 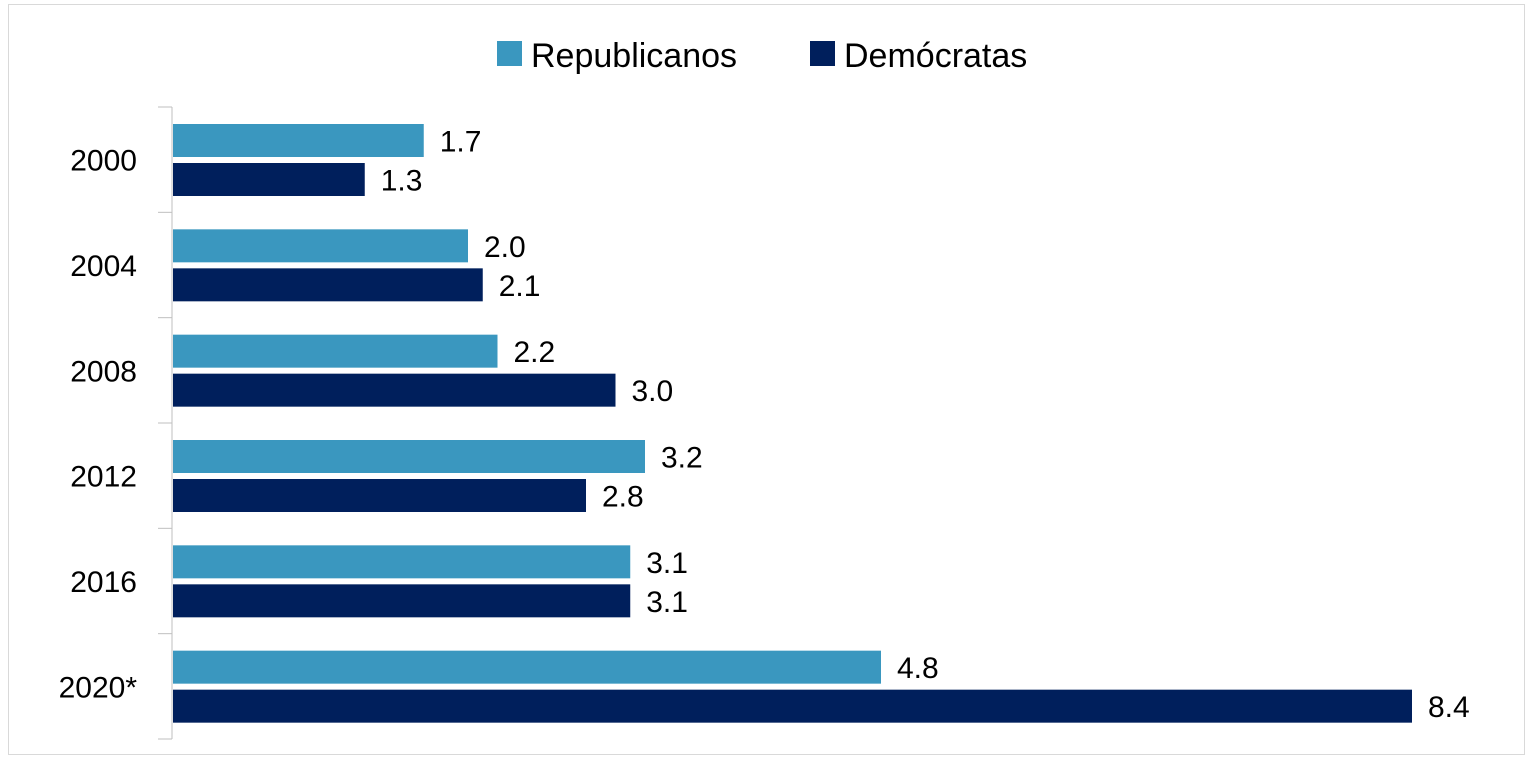 What do you see at coordinates (103, 582) in the screenshot?
I see `category-label: 2016` at bounding box center [103, 582].